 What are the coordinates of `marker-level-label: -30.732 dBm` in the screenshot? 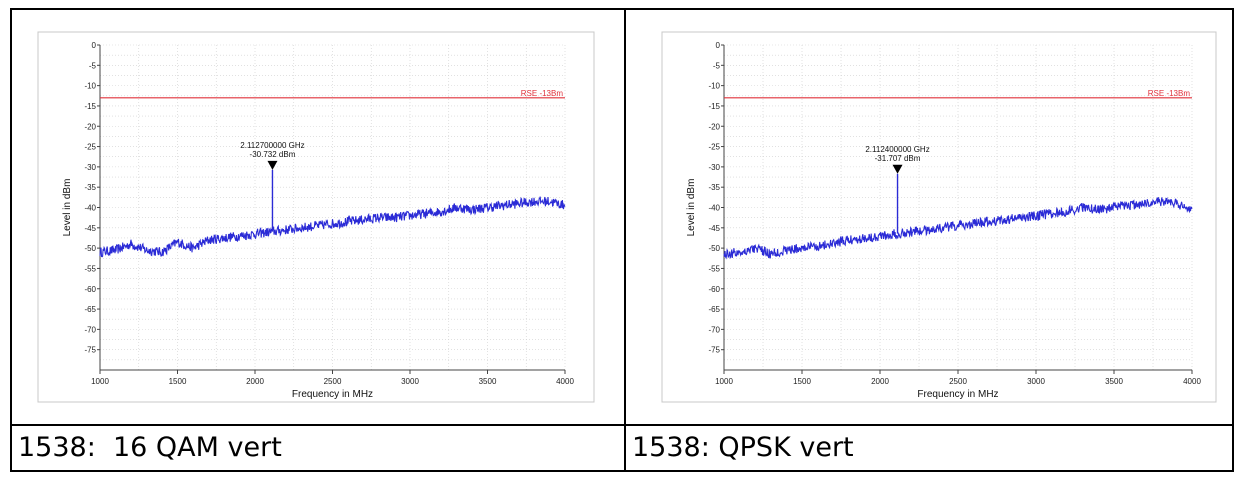 It's located at (273, 154).